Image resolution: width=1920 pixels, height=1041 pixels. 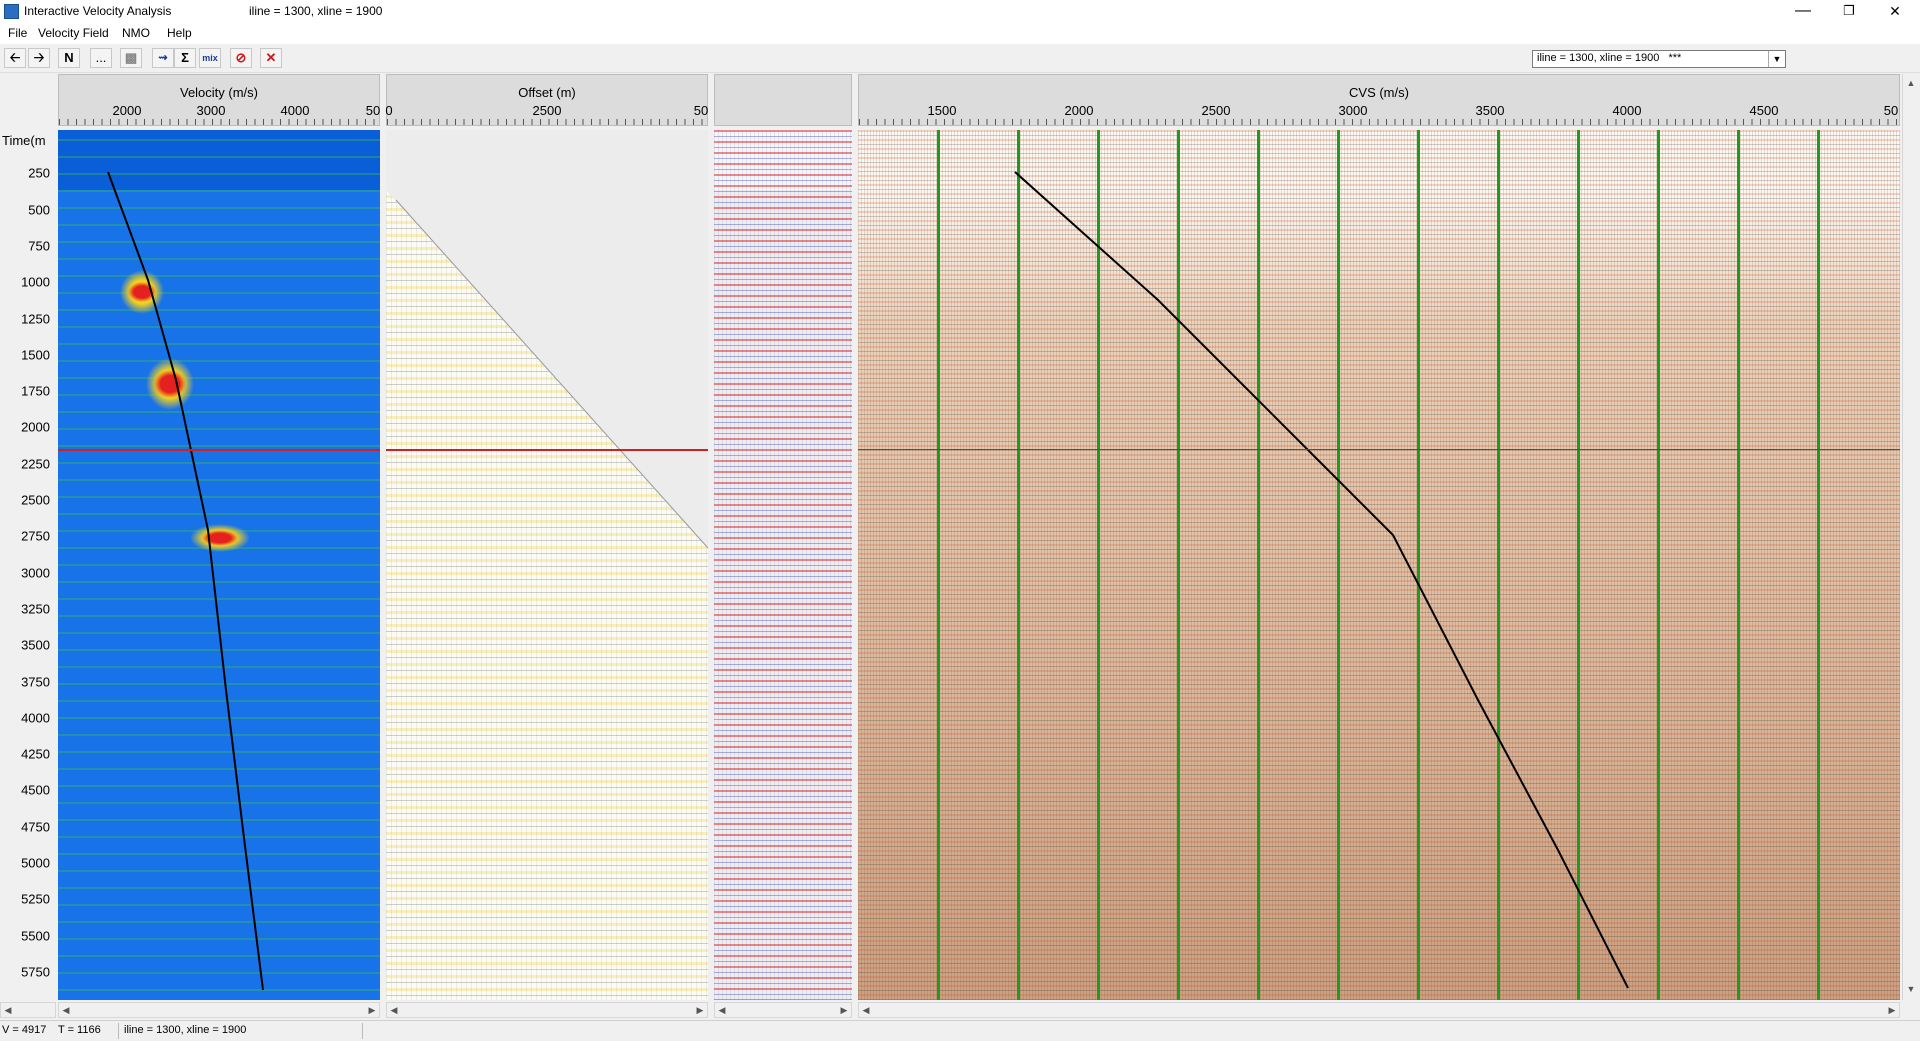 What do you see at coordinates (11, 11) in the screenshot?
I see `app-icon` at bounding box center [11, 11].